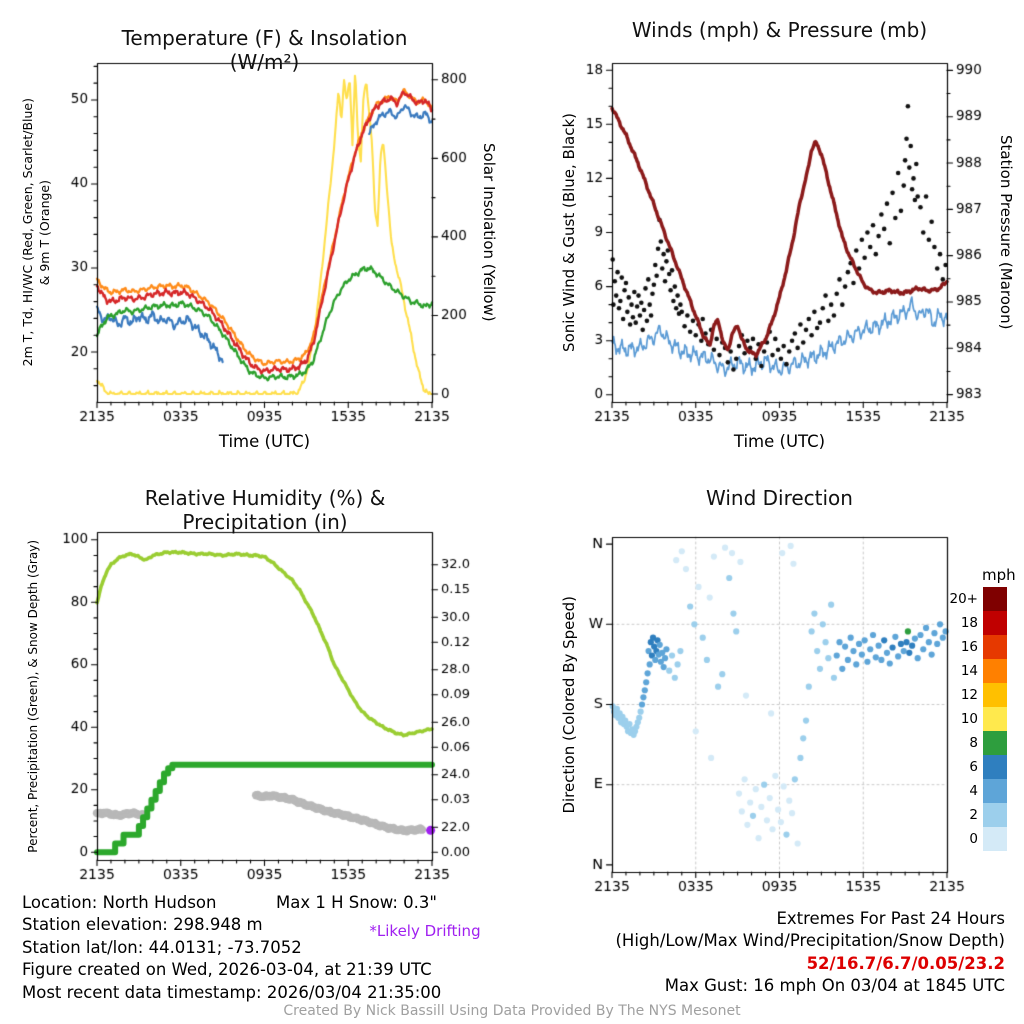 Image resolution: width=1024 pixels, height=1024 pixels. What do you see at coordinates (999, 575) in the screenshot?
I see `colorbar-title: mph` at bounding box center [999, 575].